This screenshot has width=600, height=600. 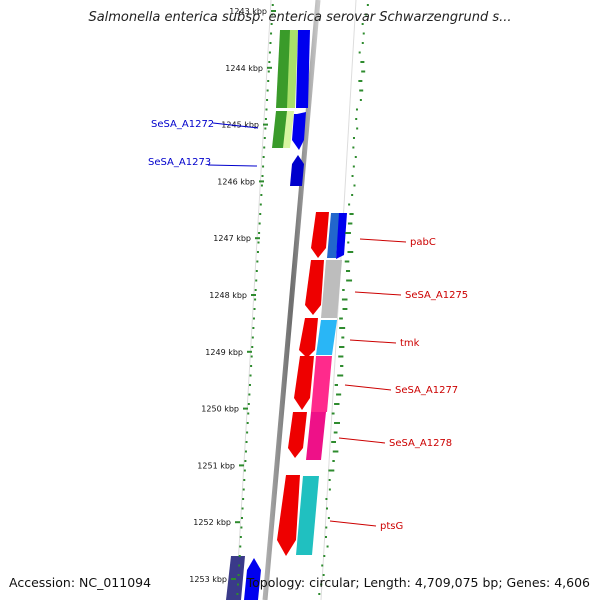 I want to click on tick-label: 1244 kbp, so click(x=244, y=68).